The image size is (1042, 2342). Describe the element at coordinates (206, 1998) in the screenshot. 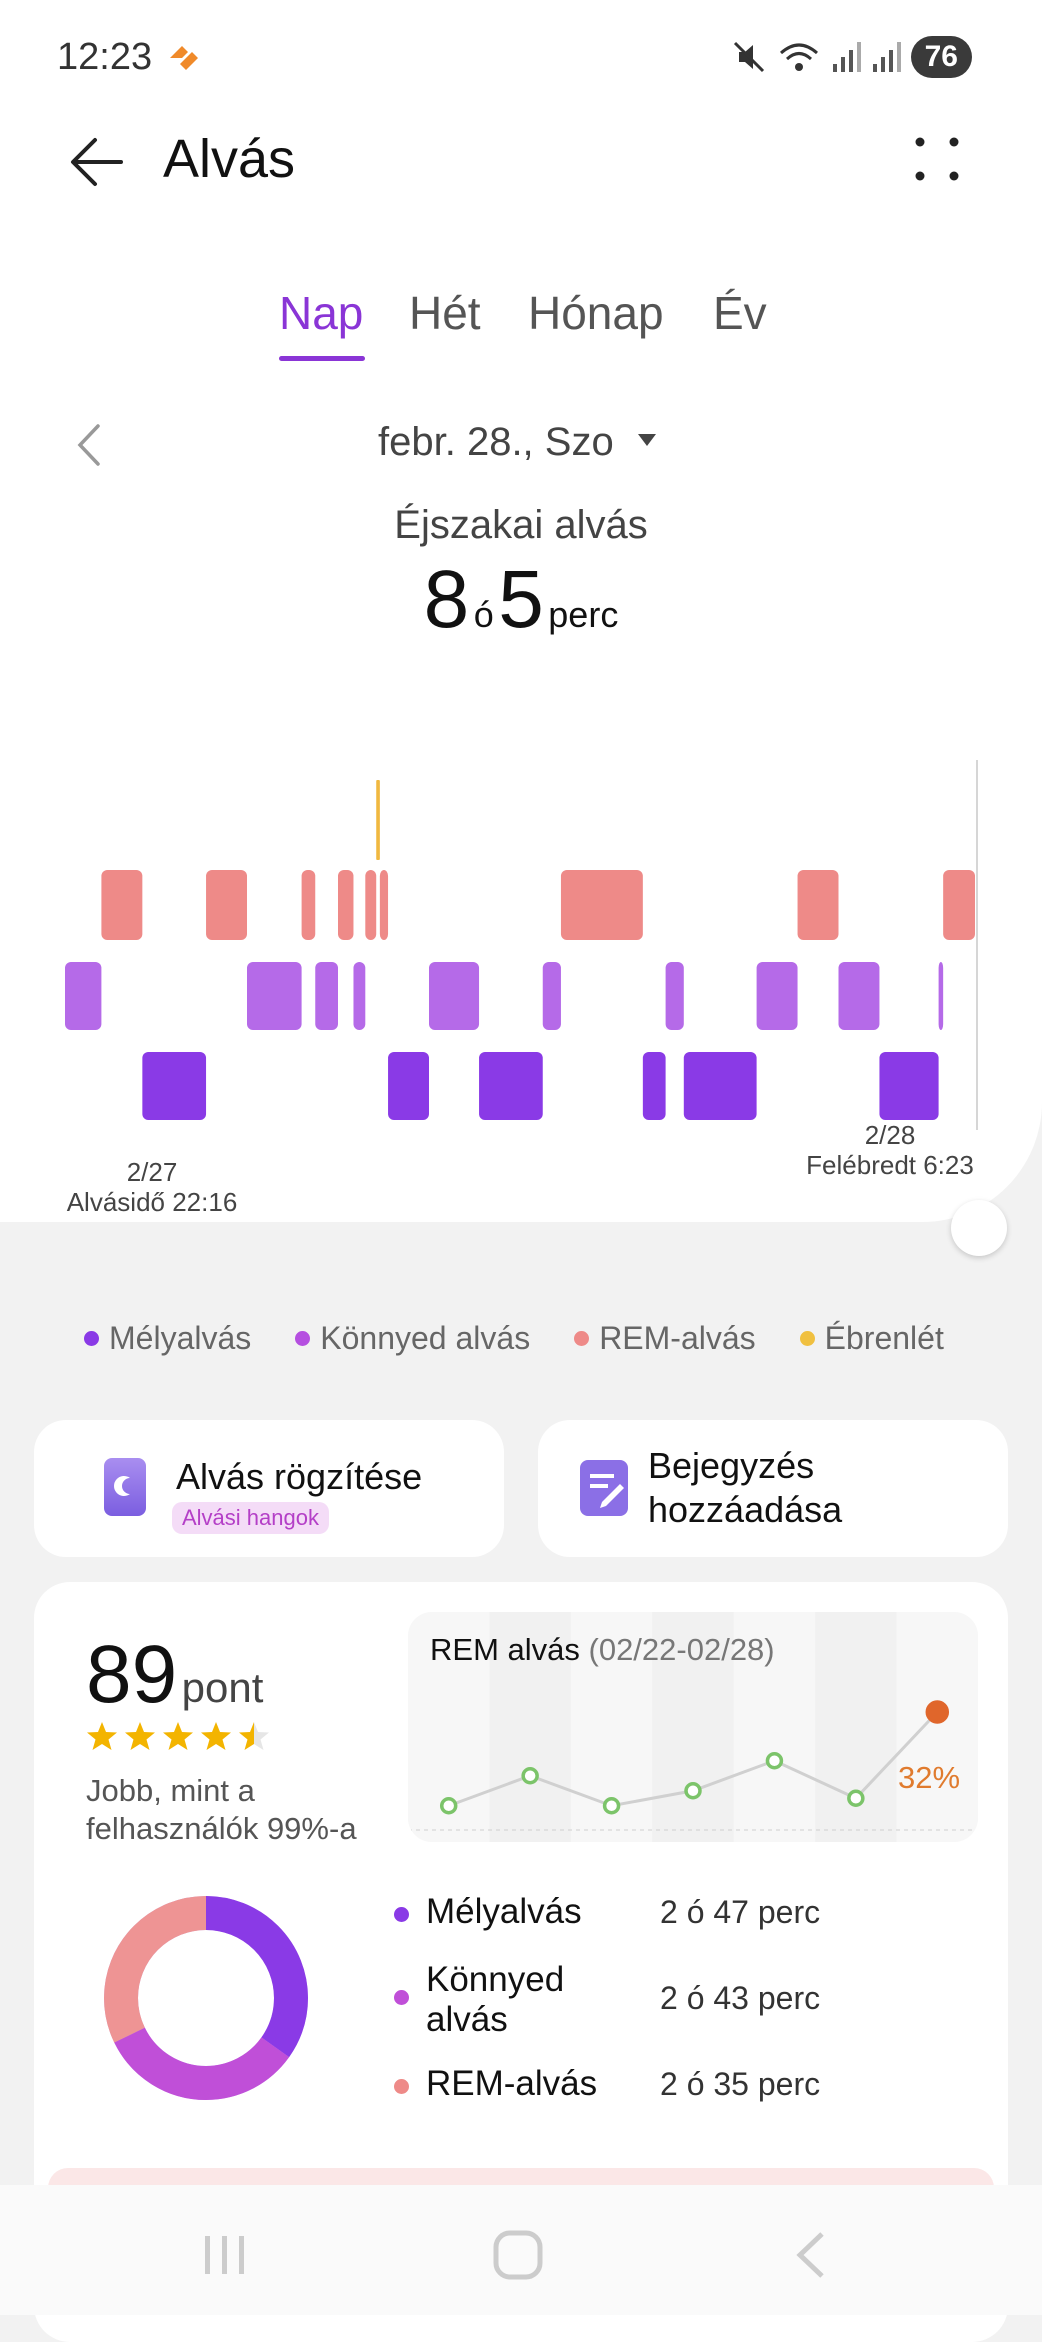

I see `stage-distribution-donut` at that location.